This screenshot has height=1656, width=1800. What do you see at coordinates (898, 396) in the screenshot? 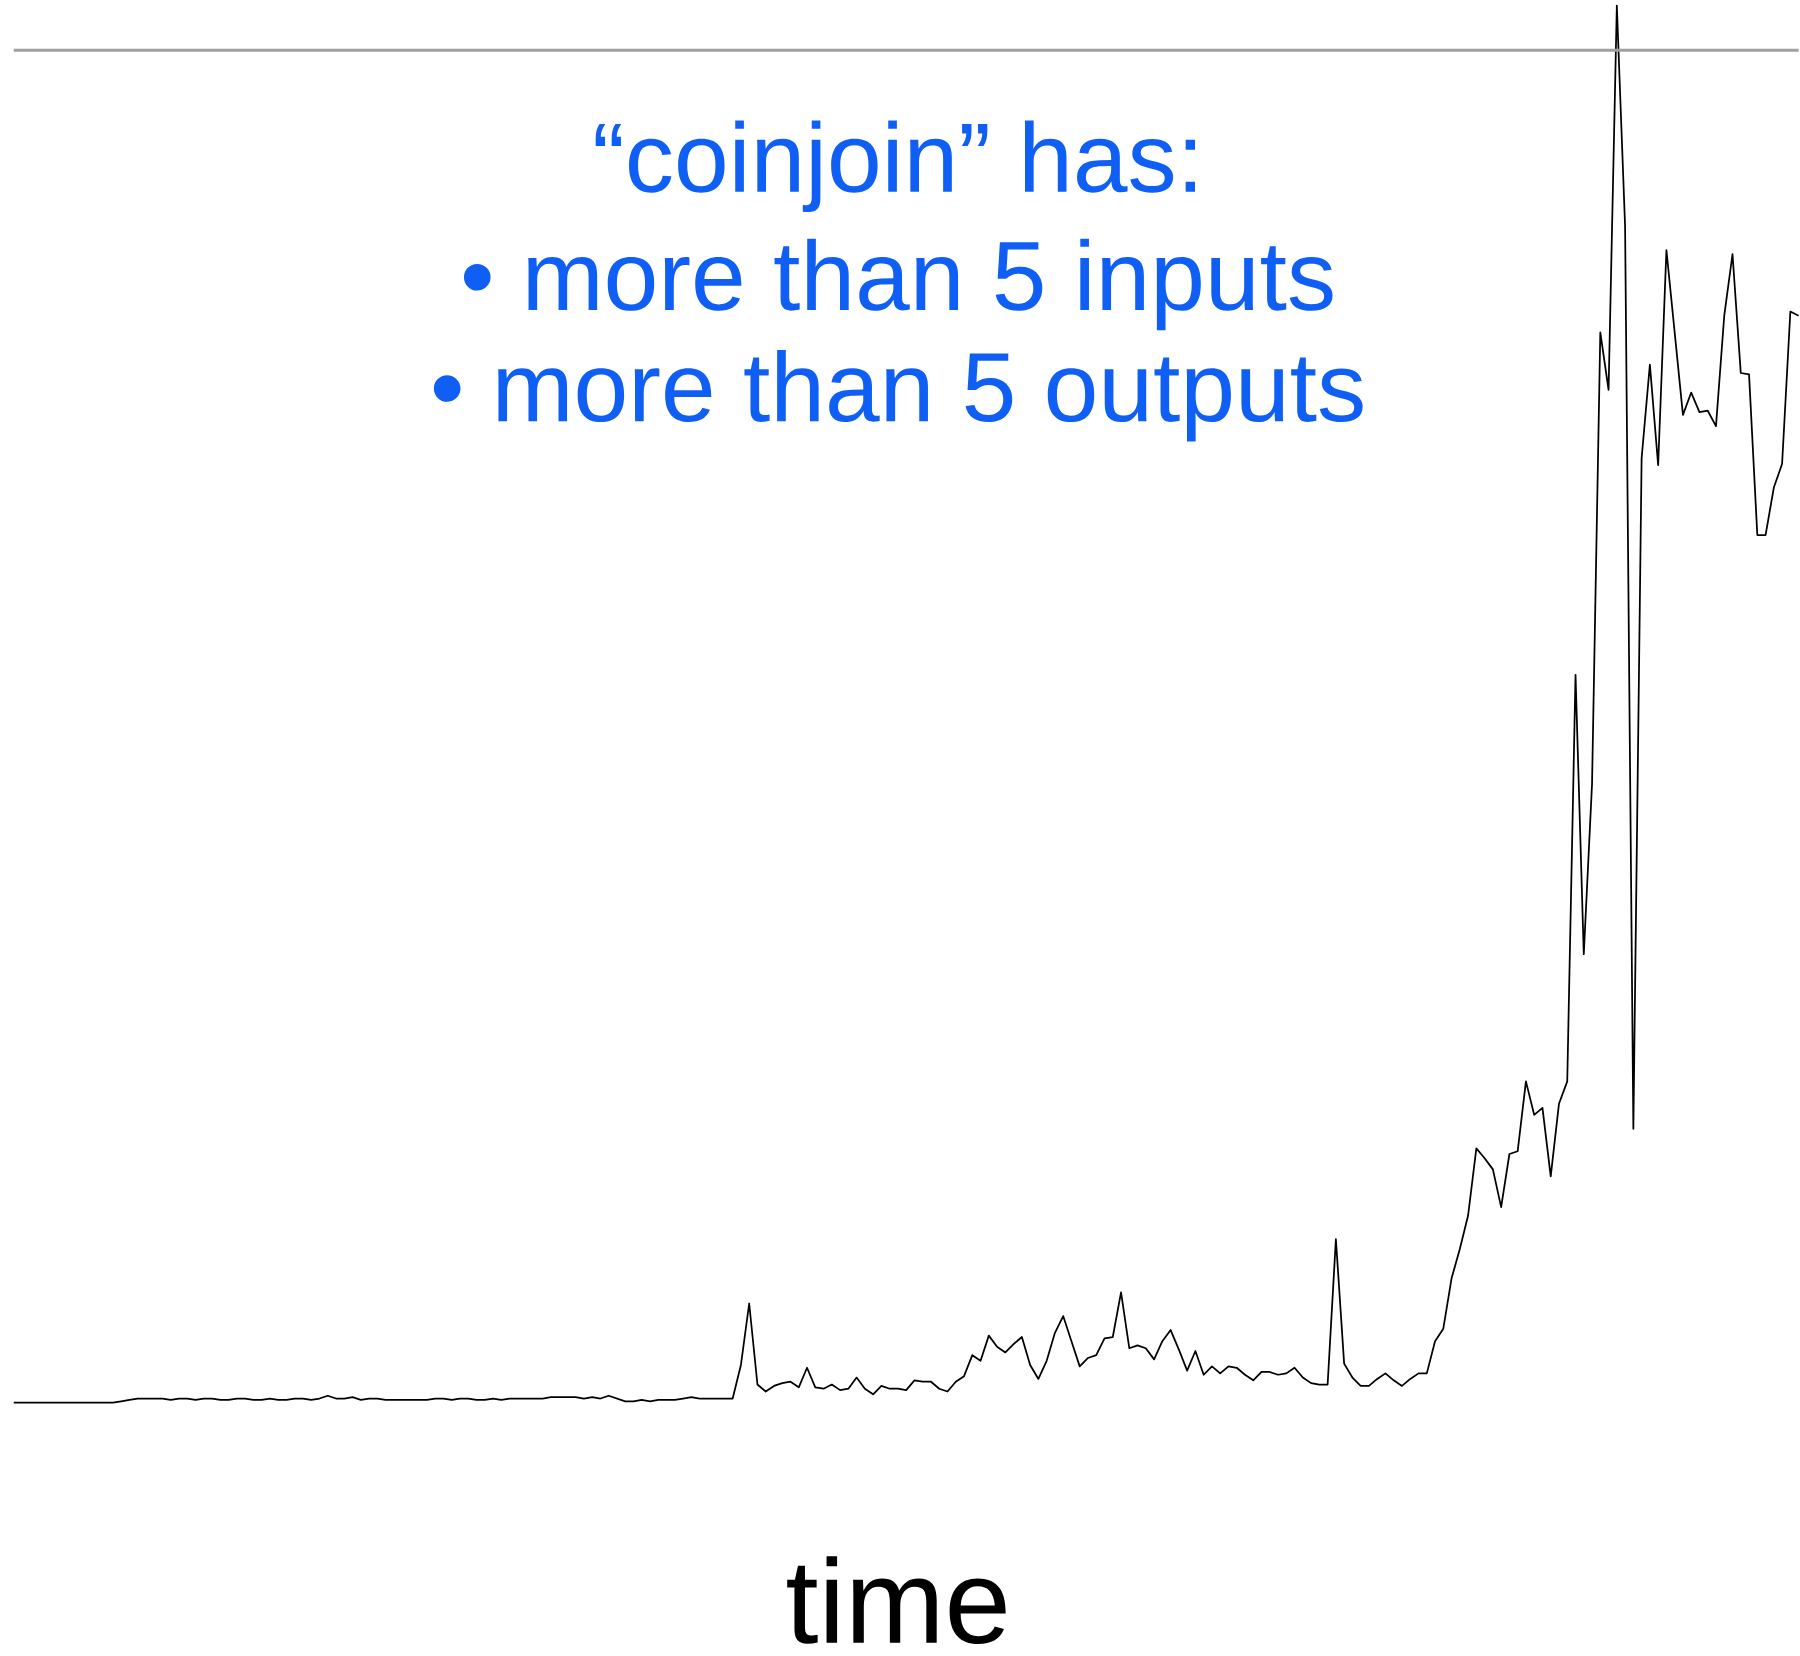
I see `annotation: • more than 5 outputs` at bounding box center [898, 396].